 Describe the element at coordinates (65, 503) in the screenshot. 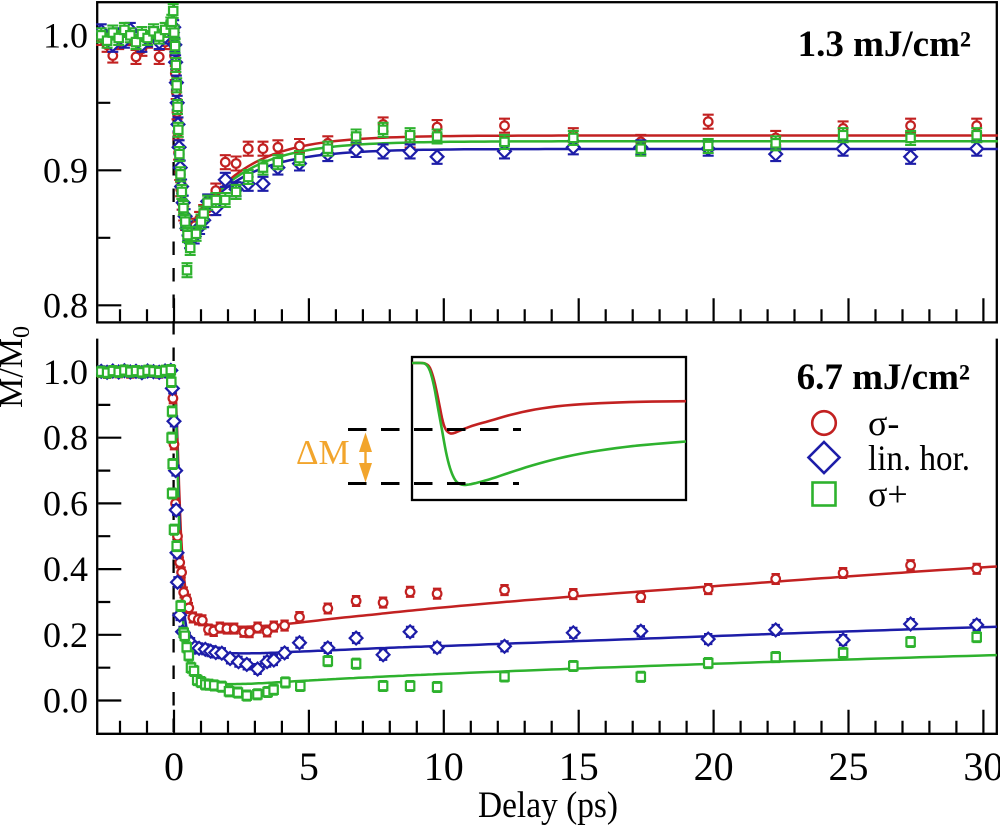

I see `svg-text: 0.6` at that location.